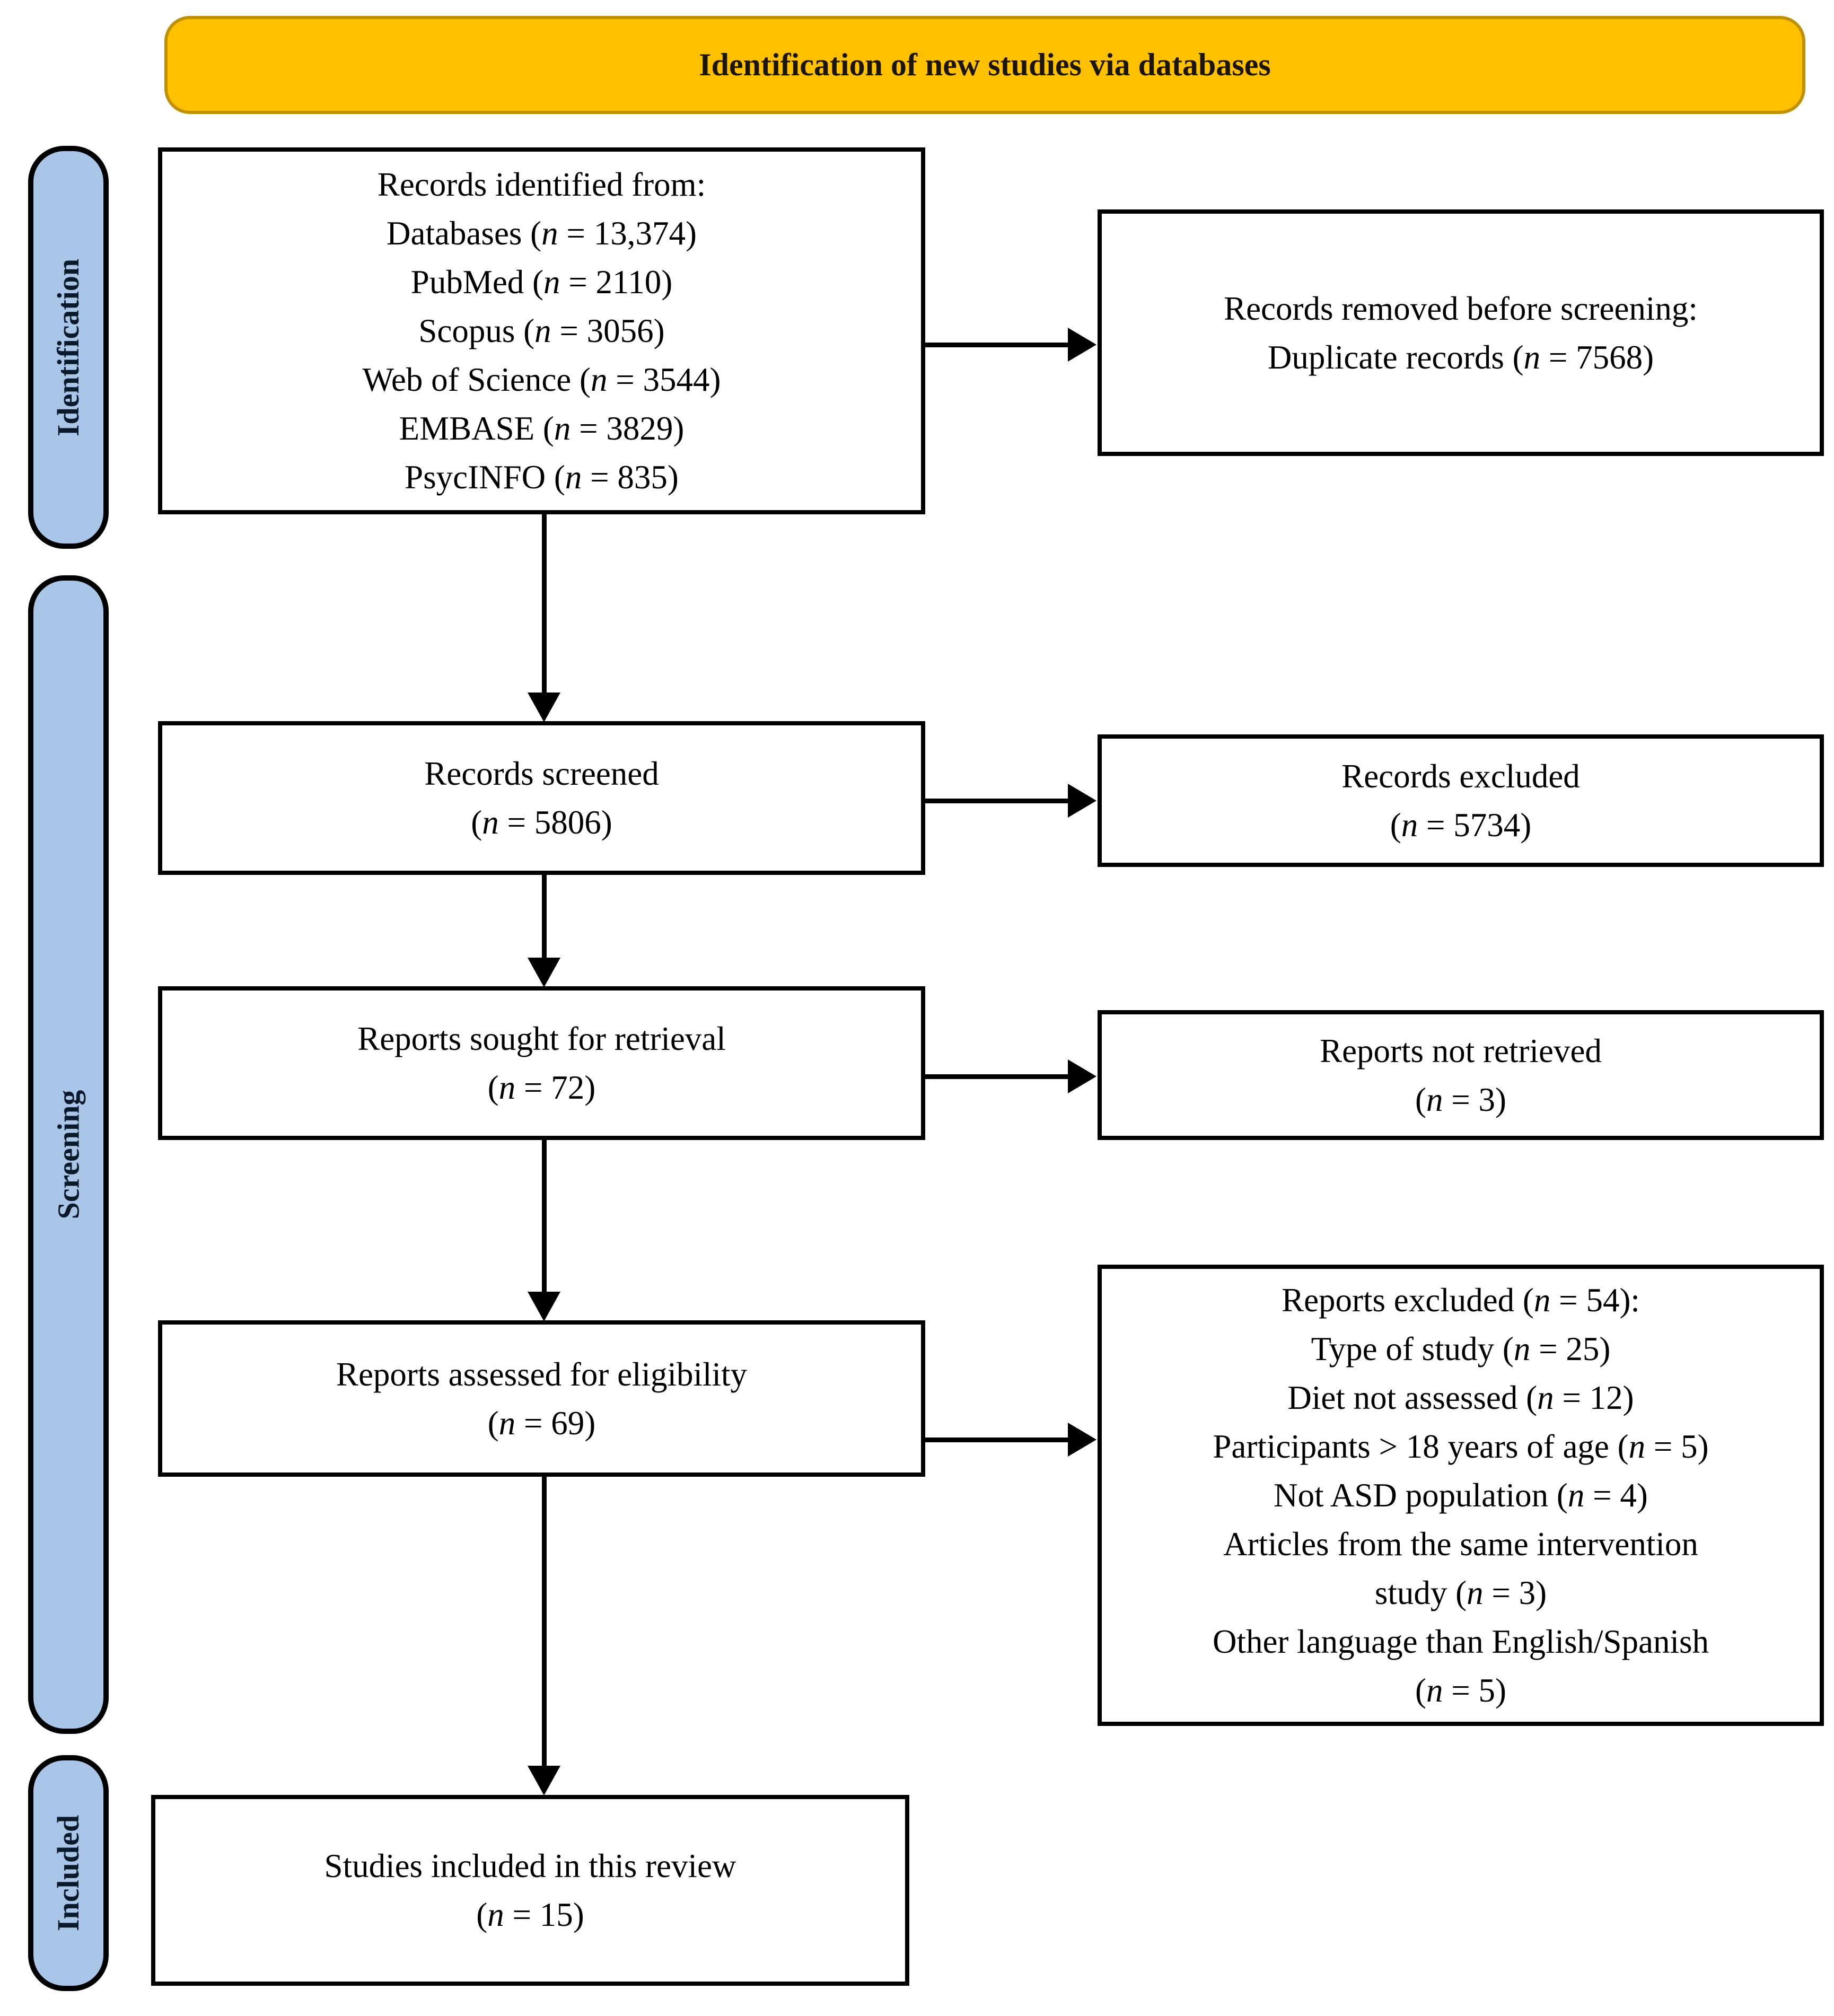 This screenshot has width=1834, height=2016. I want to click on text-line: (n = 69), so click(541, 1423).